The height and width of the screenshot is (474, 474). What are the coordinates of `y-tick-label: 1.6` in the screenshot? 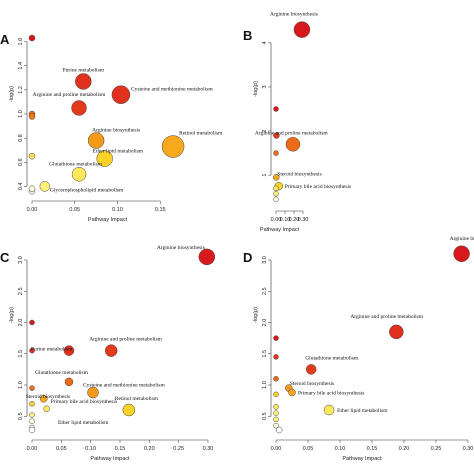 It's located at (21, 42).